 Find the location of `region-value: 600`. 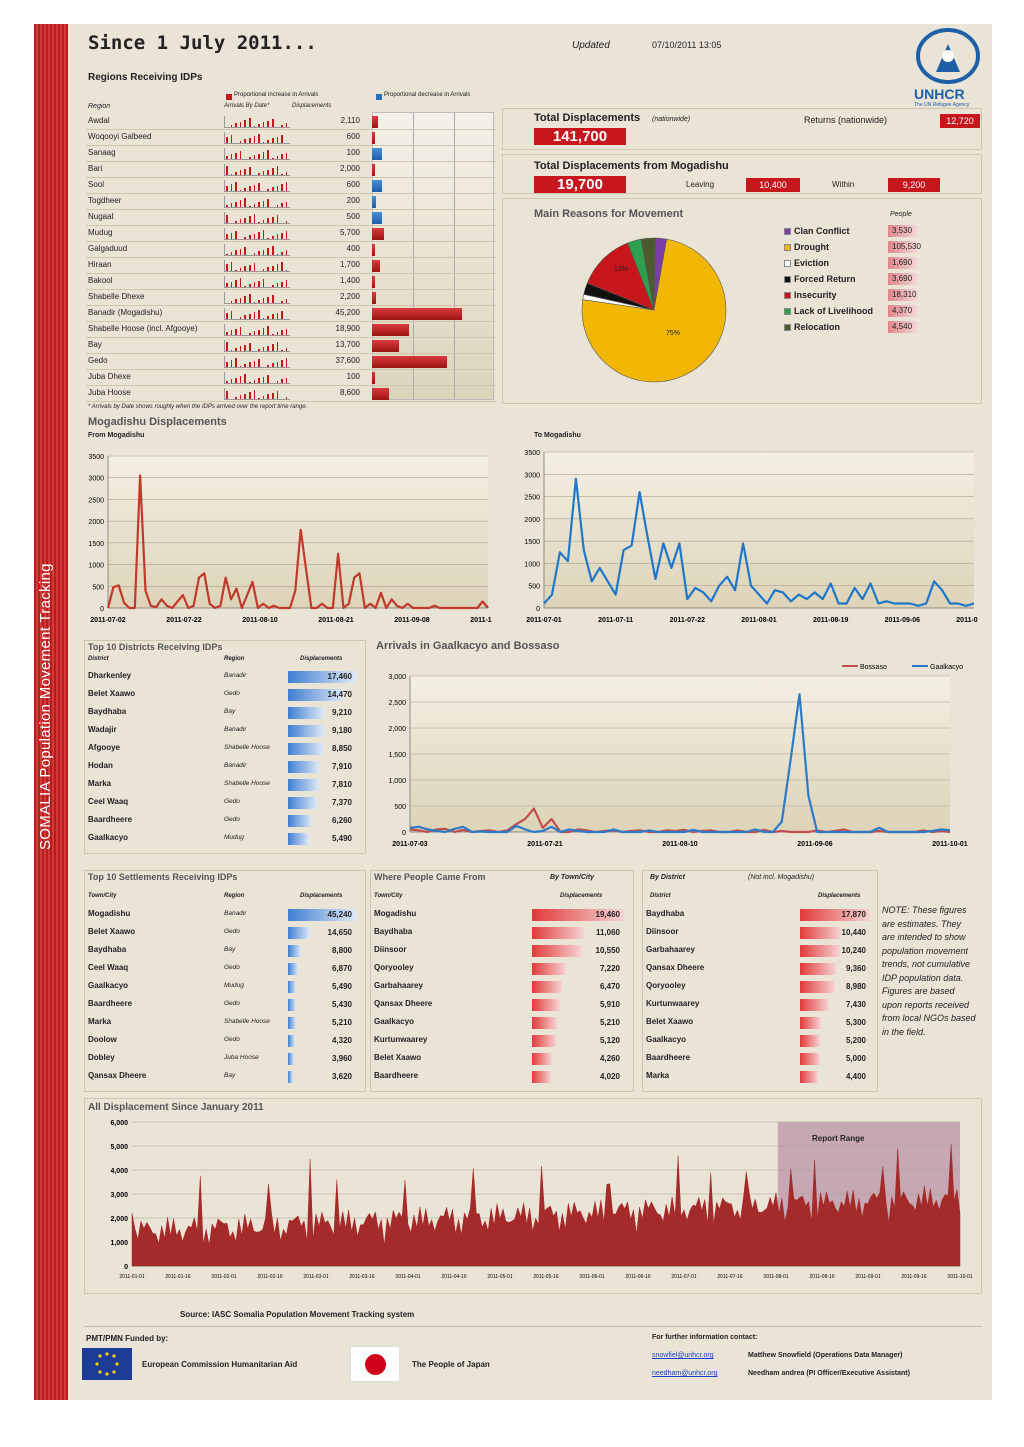

region-value: 600 is located at coordinates (353, 136).